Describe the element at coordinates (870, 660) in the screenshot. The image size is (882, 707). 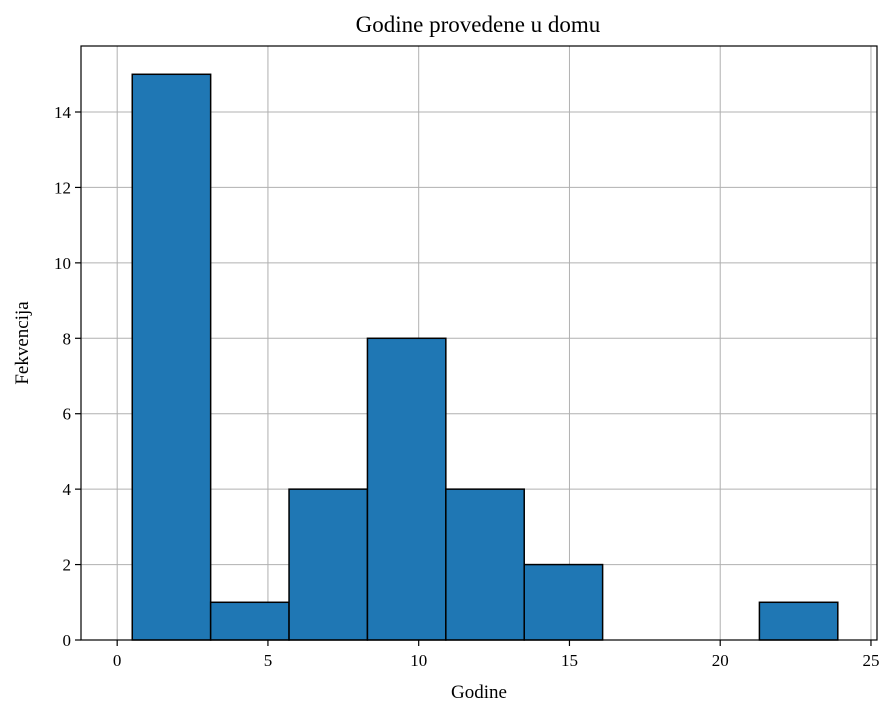
I see `x-tick-label: 25` at that location.